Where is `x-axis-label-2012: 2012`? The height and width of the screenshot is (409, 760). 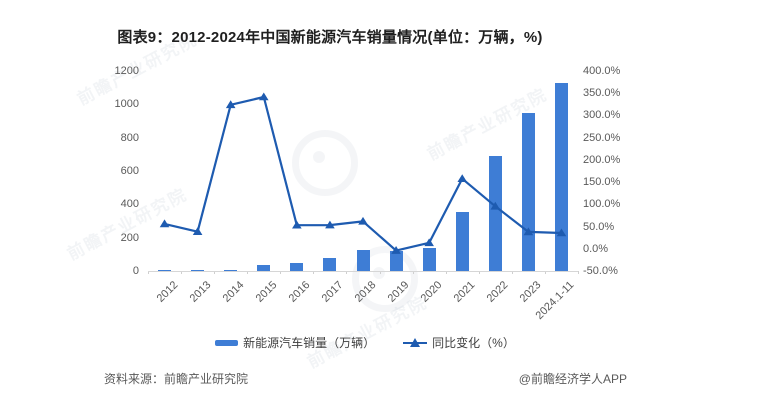 x-axis-label-2012: 2012 is located at coordinates (167, 292).